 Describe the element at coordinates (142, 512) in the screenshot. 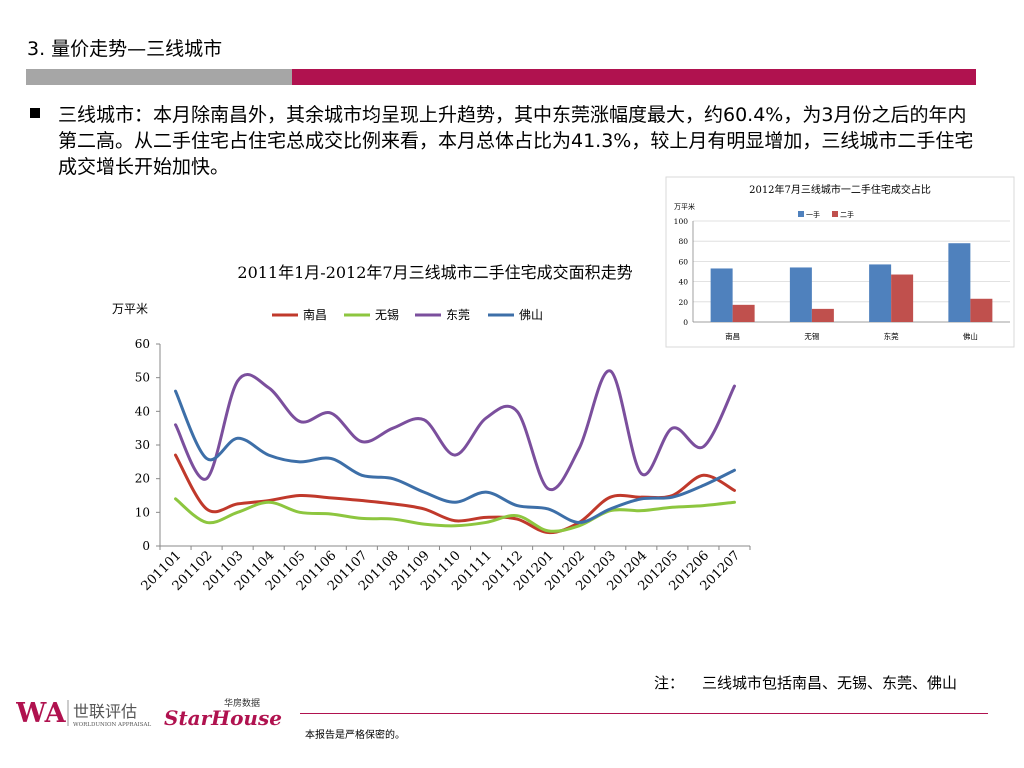

I see `y-tick-label: 10` at that location.